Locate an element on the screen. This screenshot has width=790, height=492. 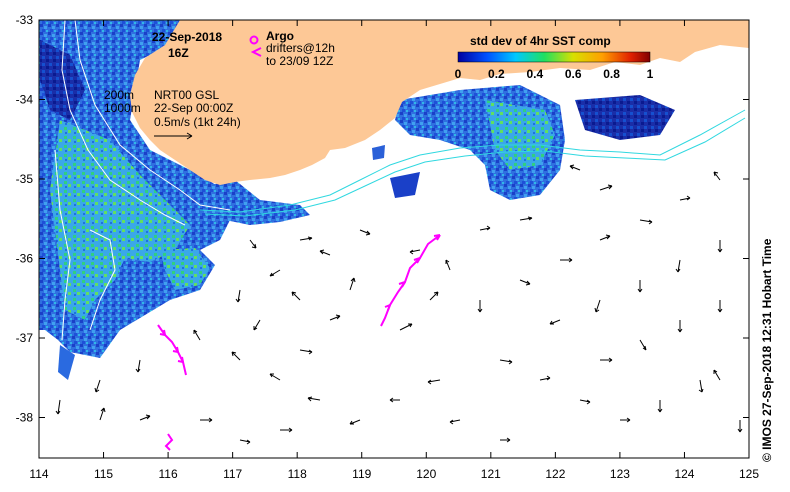
lon-tick-label: 116 is located at coordinates (168, 474).